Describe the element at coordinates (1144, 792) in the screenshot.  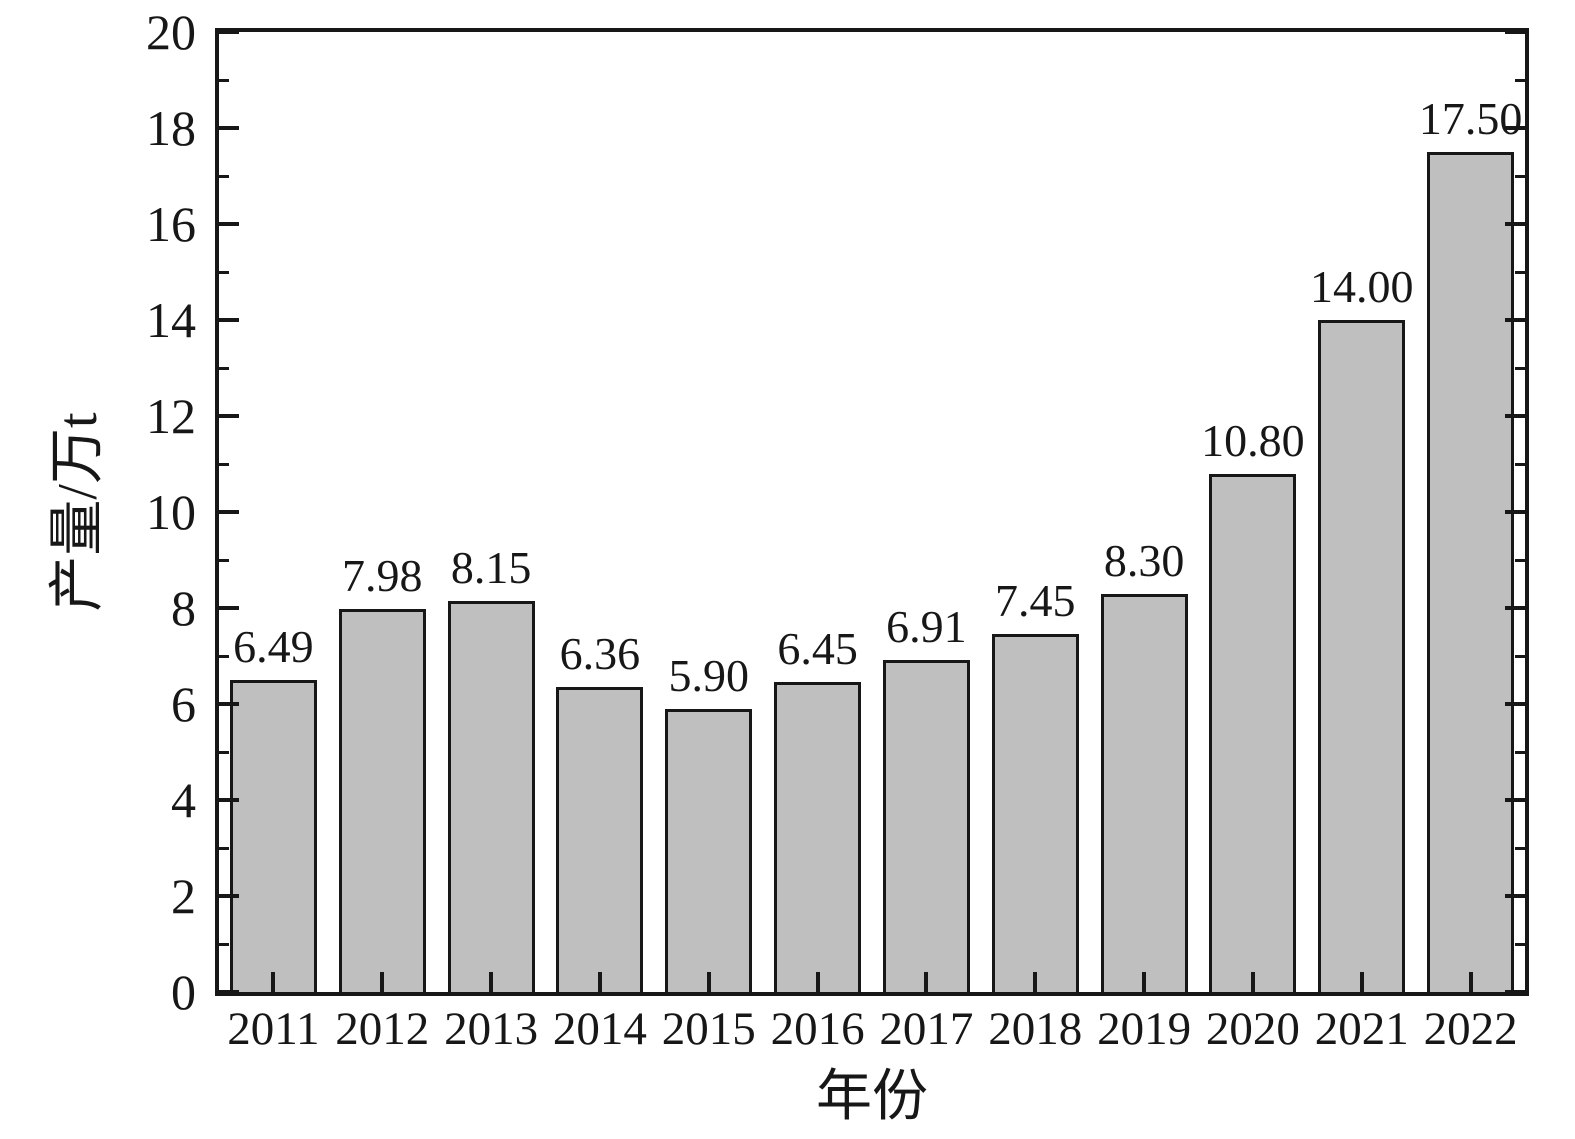
I see `bar-2019` at that location.